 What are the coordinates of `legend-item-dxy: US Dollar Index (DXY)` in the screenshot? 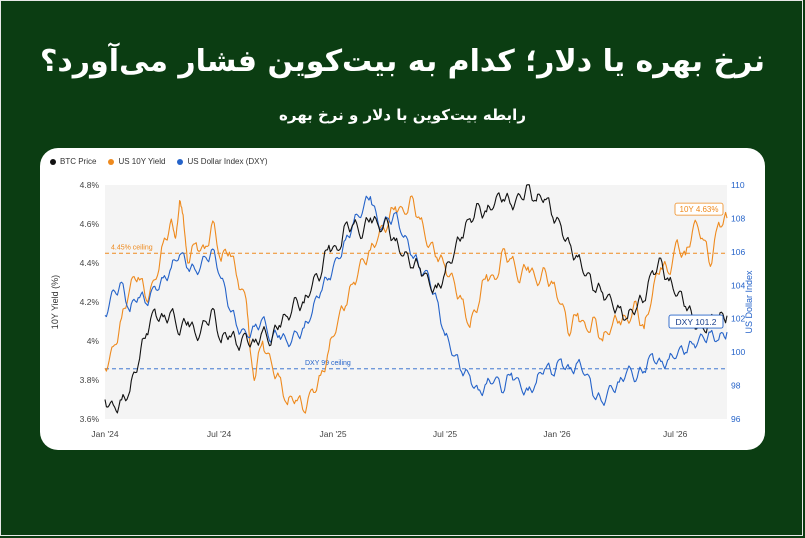 It's located at (222, 161).